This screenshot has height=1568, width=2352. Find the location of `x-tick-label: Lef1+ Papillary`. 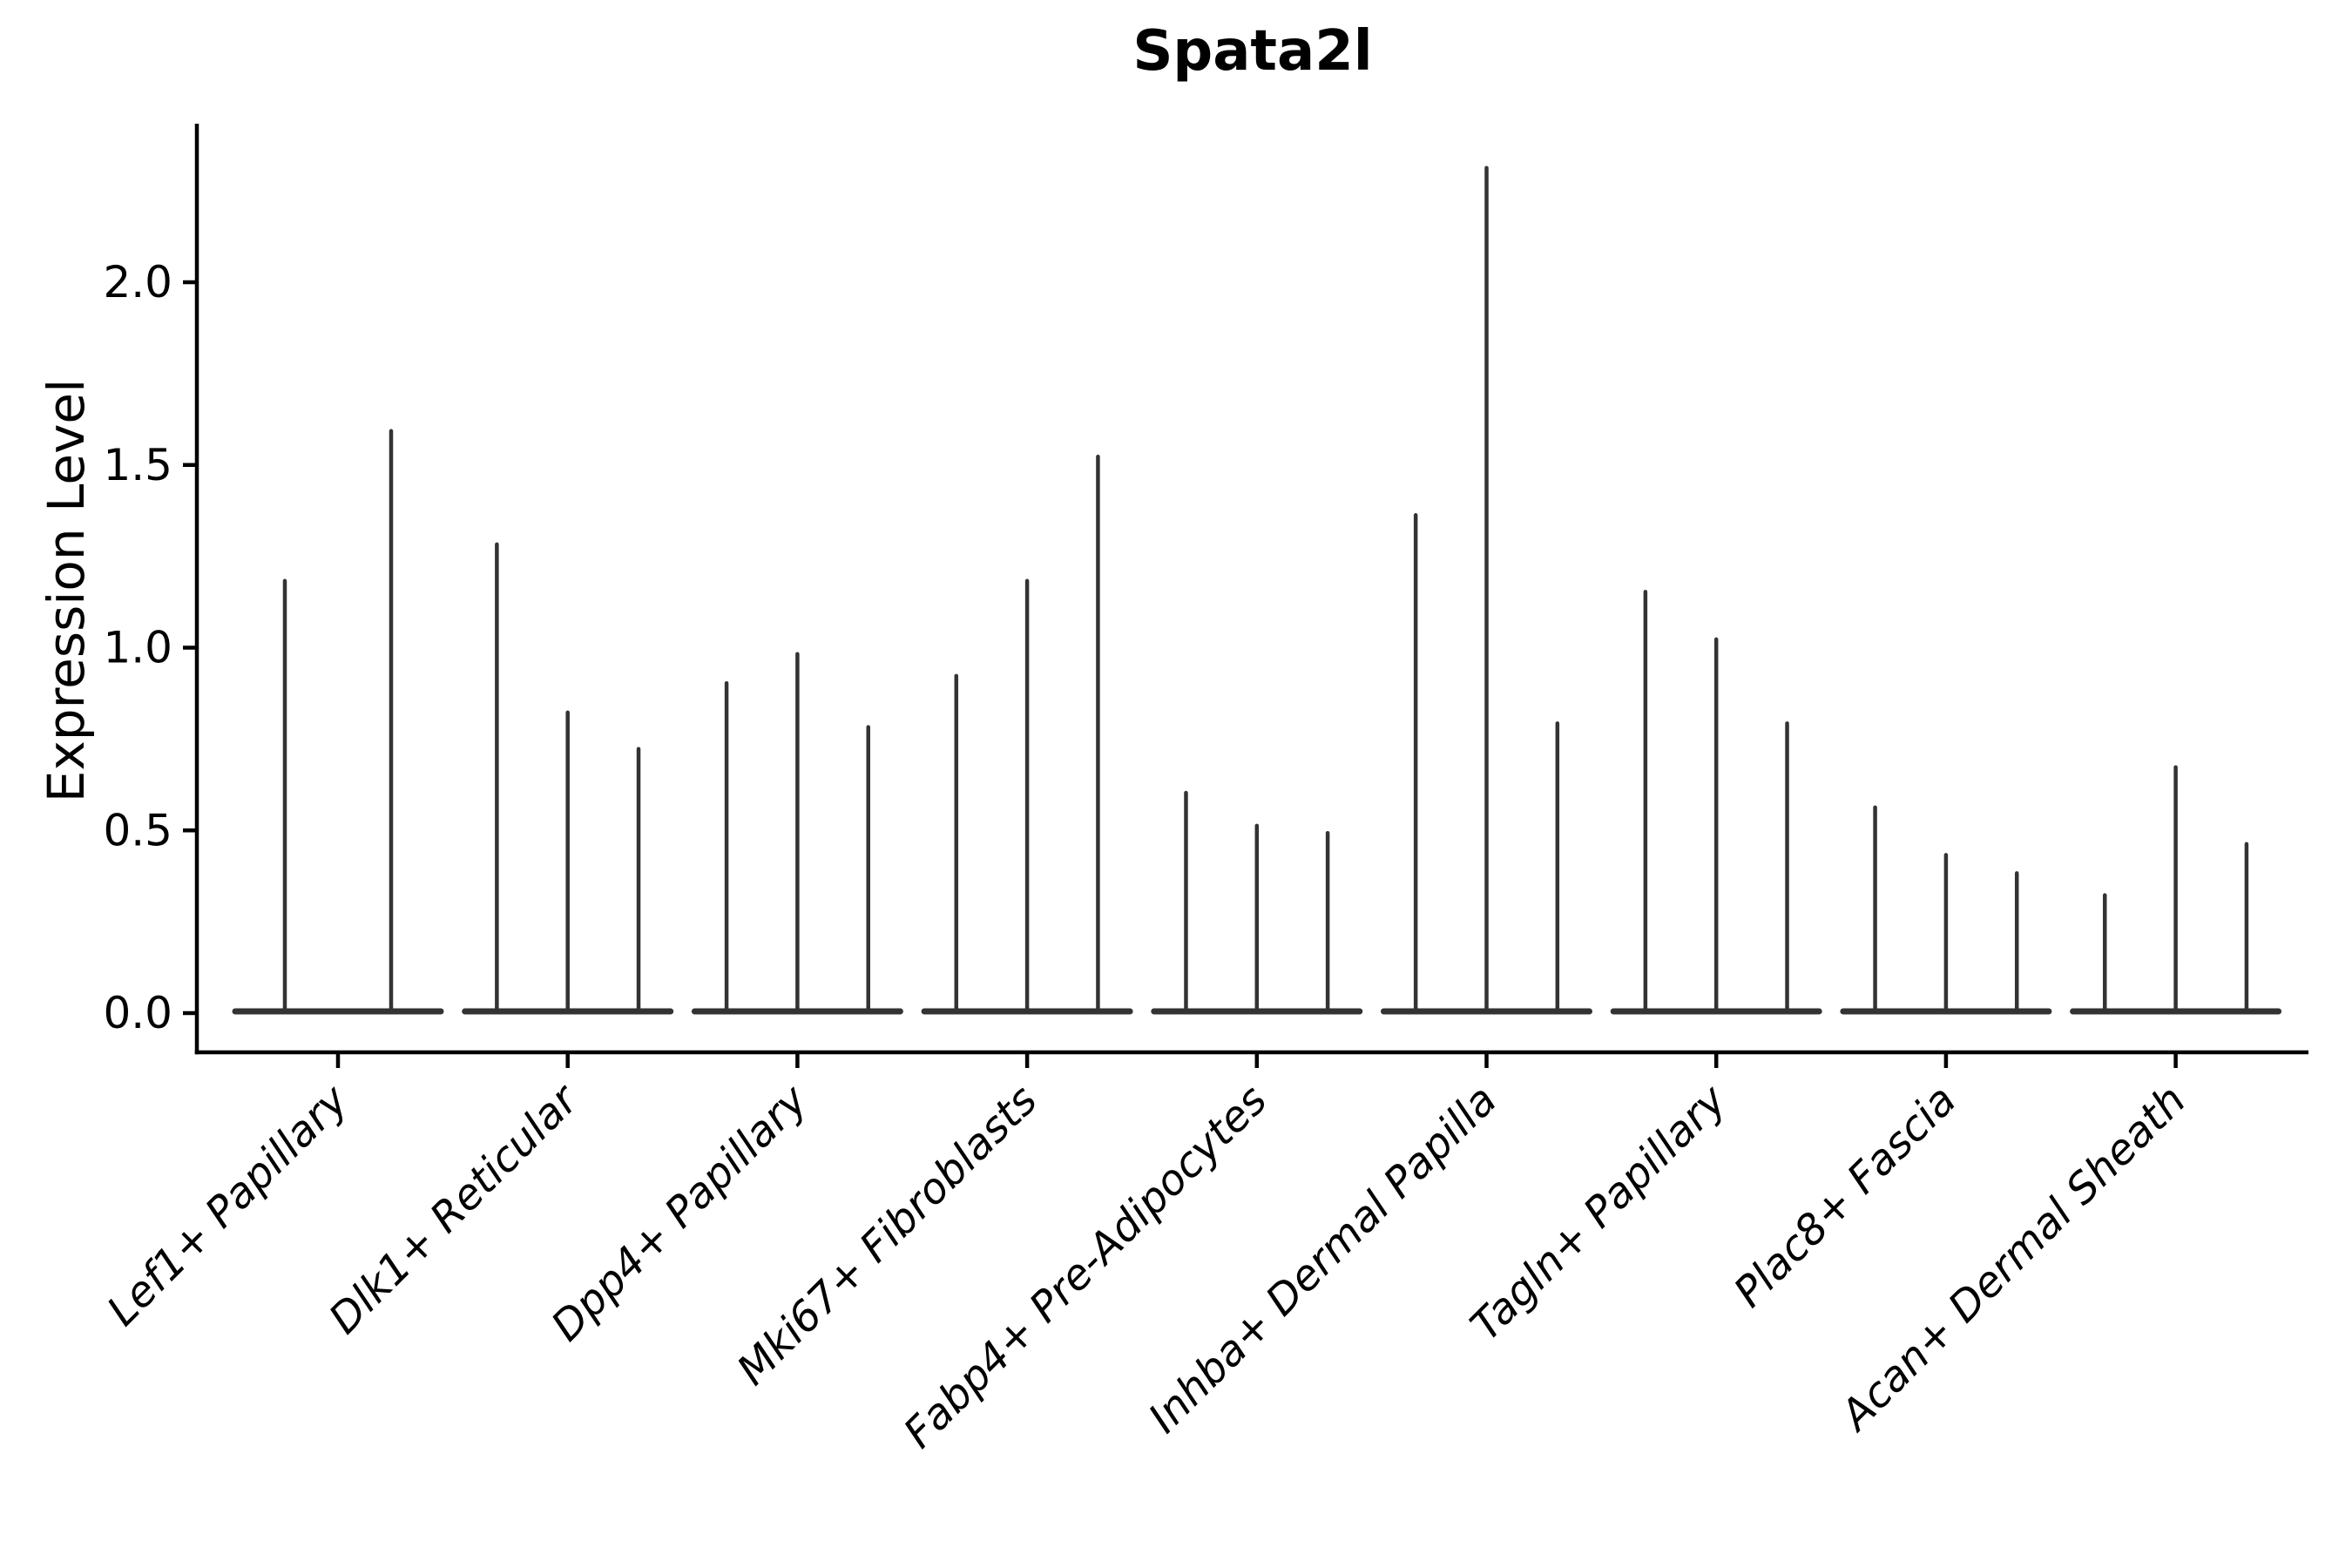

x-tick-label: Lef1+ Papillary is located at coordinates (228, 1205).